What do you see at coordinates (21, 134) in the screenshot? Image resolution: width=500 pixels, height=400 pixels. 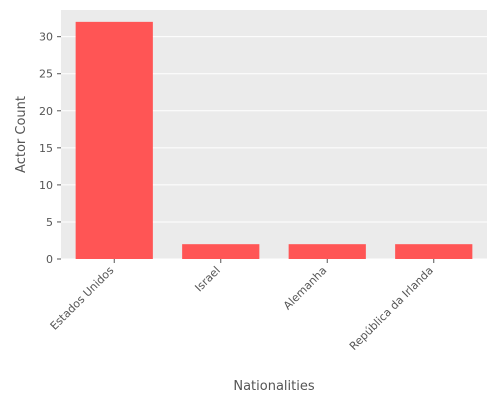 I see `y-axis-title: Actor Count` at bounding box center [21, 134].